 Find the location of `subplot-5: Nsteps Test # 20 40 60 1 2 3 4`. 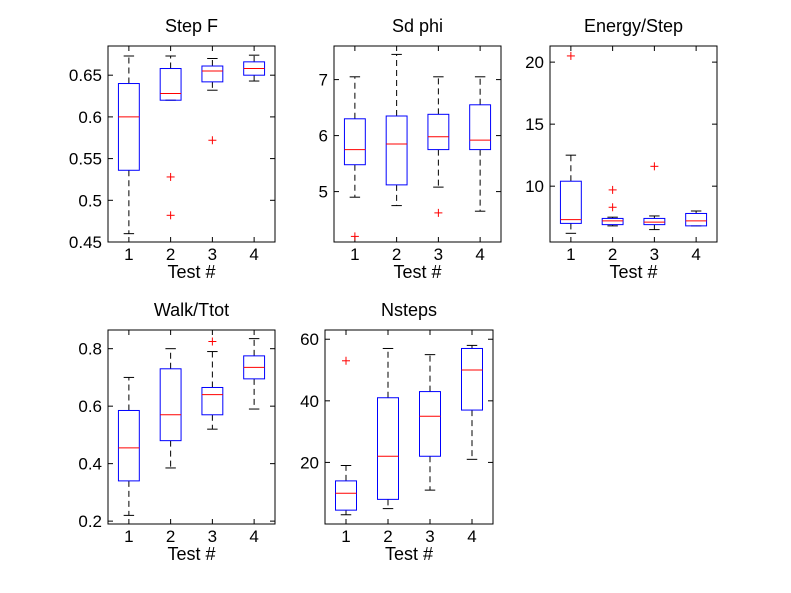

subplot-5: Nsteps Test # 20 40 60 1 2 3 4 is located at coordinates (397, 432).